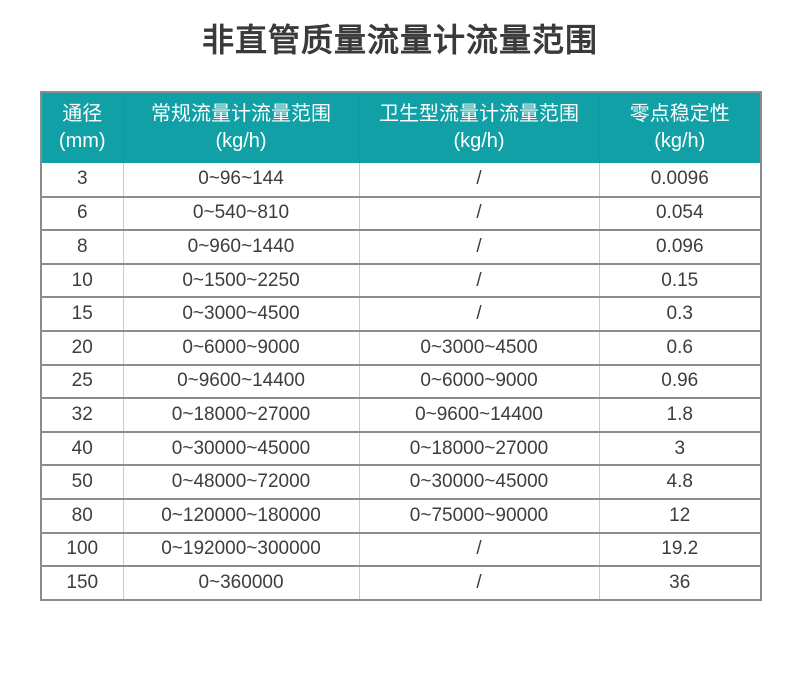 The image size is (800, 679). Describe the element at coordinates (82, 481) in the screenshot. I see `cell-diameter: 50` at that location.